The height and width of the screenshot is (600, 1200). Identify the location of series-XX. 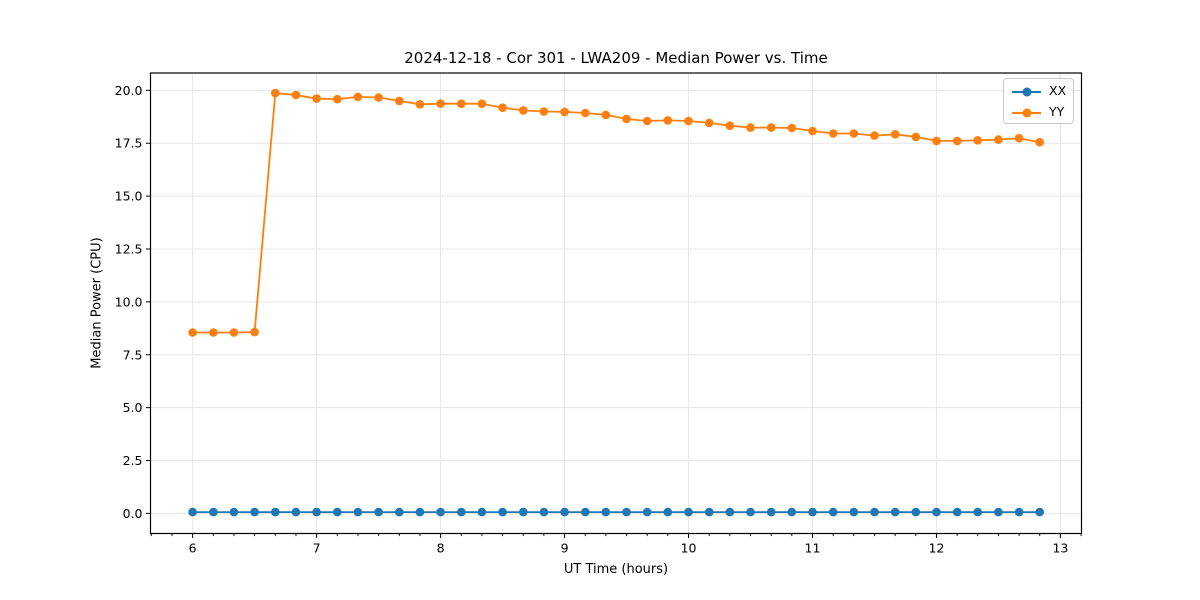
(616, 512).